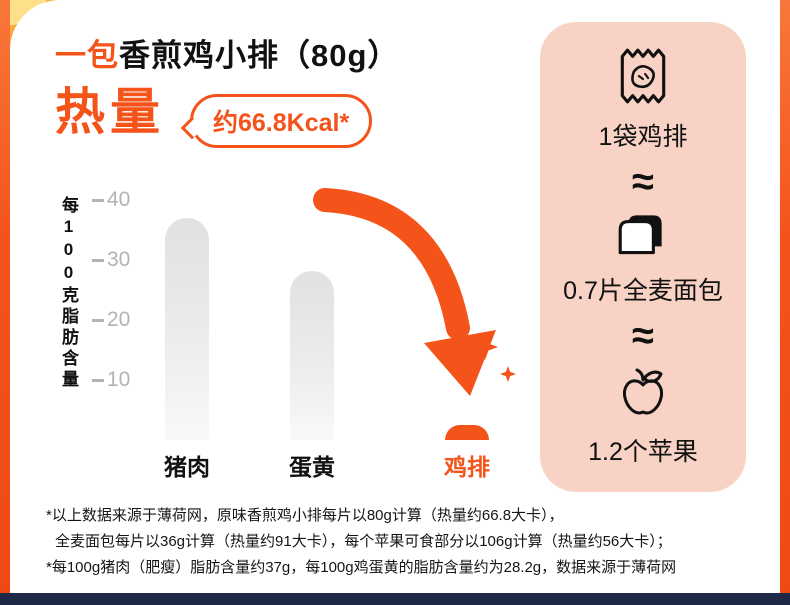  I want to click on left-border-strip, so click(5, 302).